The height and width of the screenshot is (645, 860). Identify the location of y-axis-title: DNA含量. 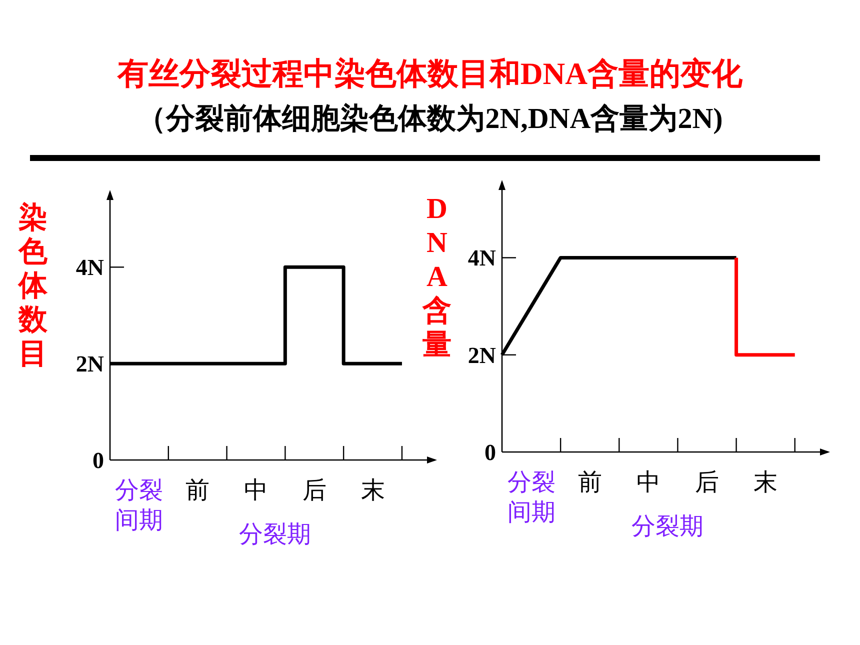
(437, 277).